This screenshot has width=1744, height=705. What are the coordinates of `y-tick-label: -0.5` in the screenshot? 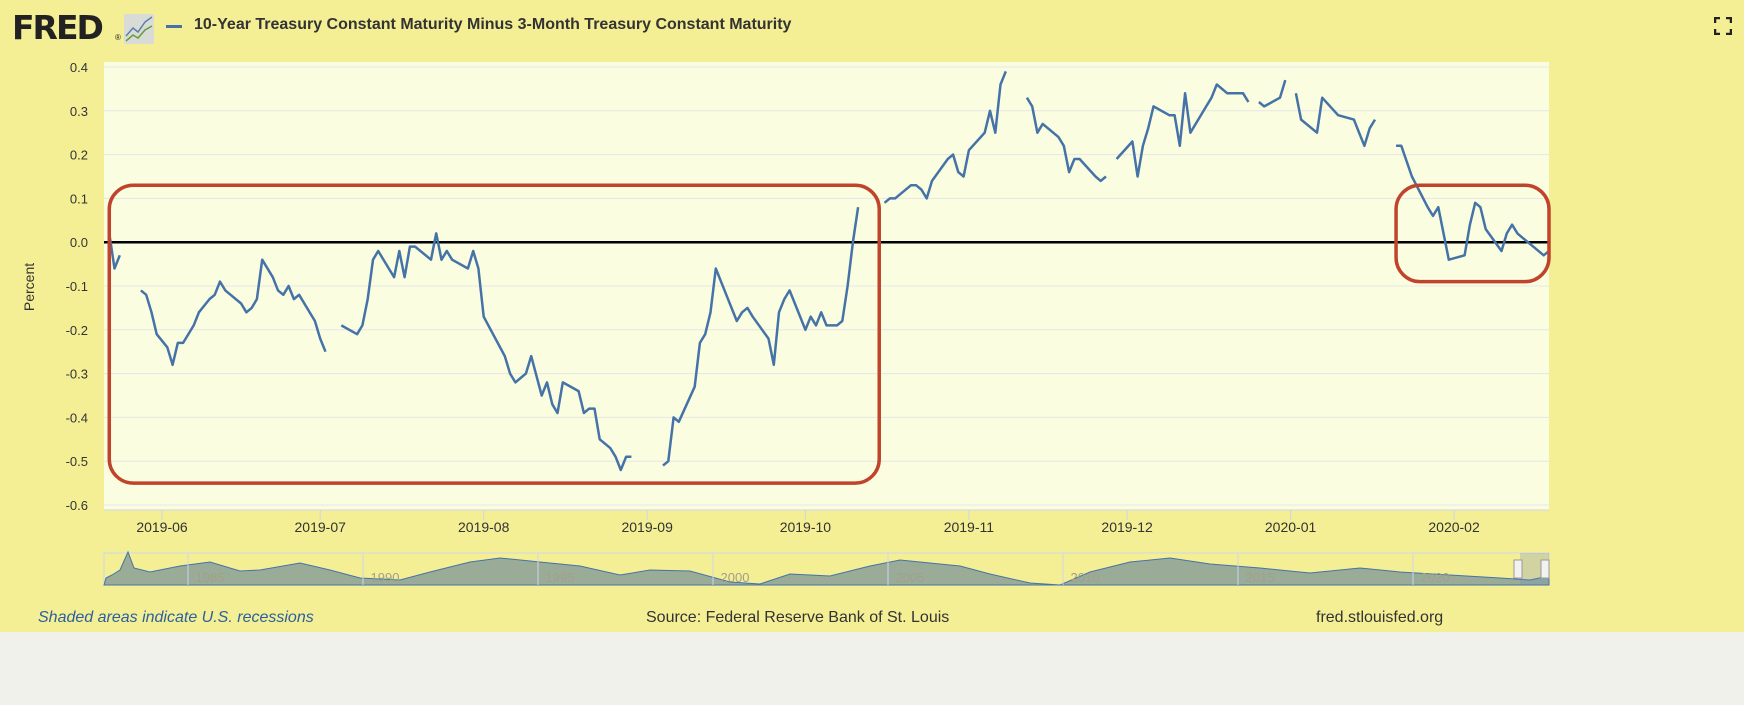 It's located at (77, 461).